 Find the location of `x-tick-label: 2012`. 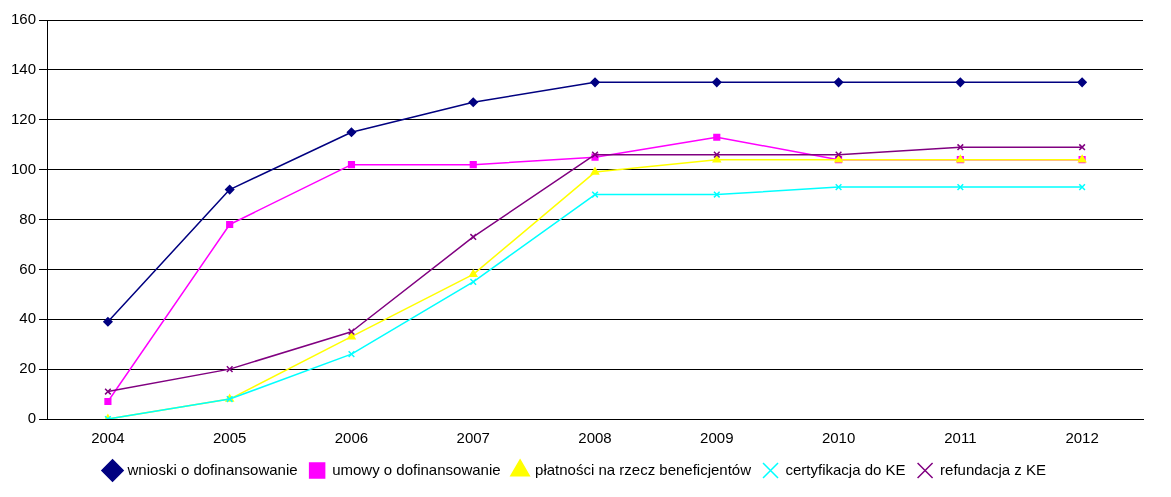

x-tick-label: 2012 is located at coordinates (1082, 438).